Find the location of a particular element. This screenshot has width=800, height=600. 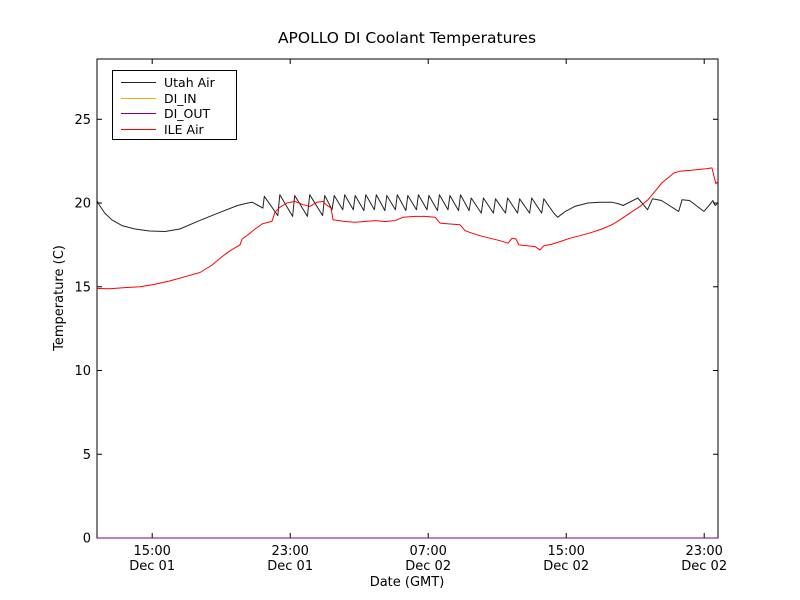

legend-item-label: ILE Air is located at coordinates (184, 129).